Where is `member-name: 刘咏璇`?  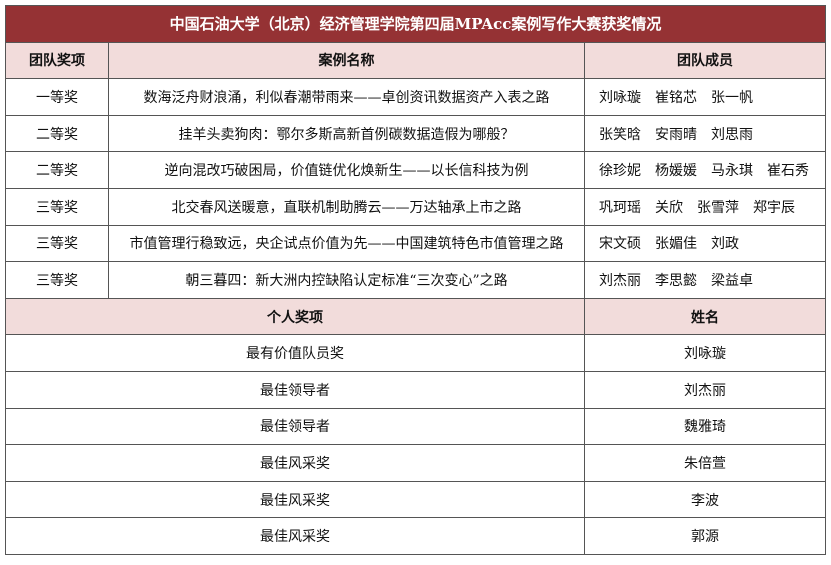 member-name: 刘咏璇 is located at coordinates (620, 97).